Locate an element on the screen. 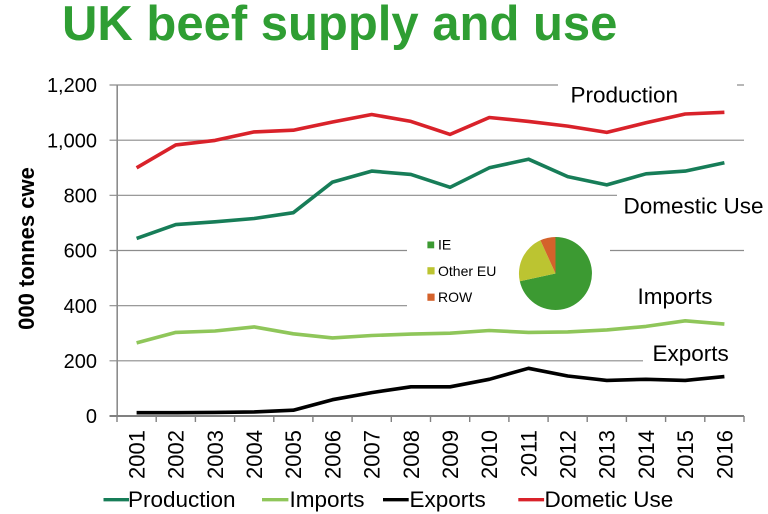 This screenshot has height=514, width=768. svg-text: 400 is located at coordinates (80, 307).